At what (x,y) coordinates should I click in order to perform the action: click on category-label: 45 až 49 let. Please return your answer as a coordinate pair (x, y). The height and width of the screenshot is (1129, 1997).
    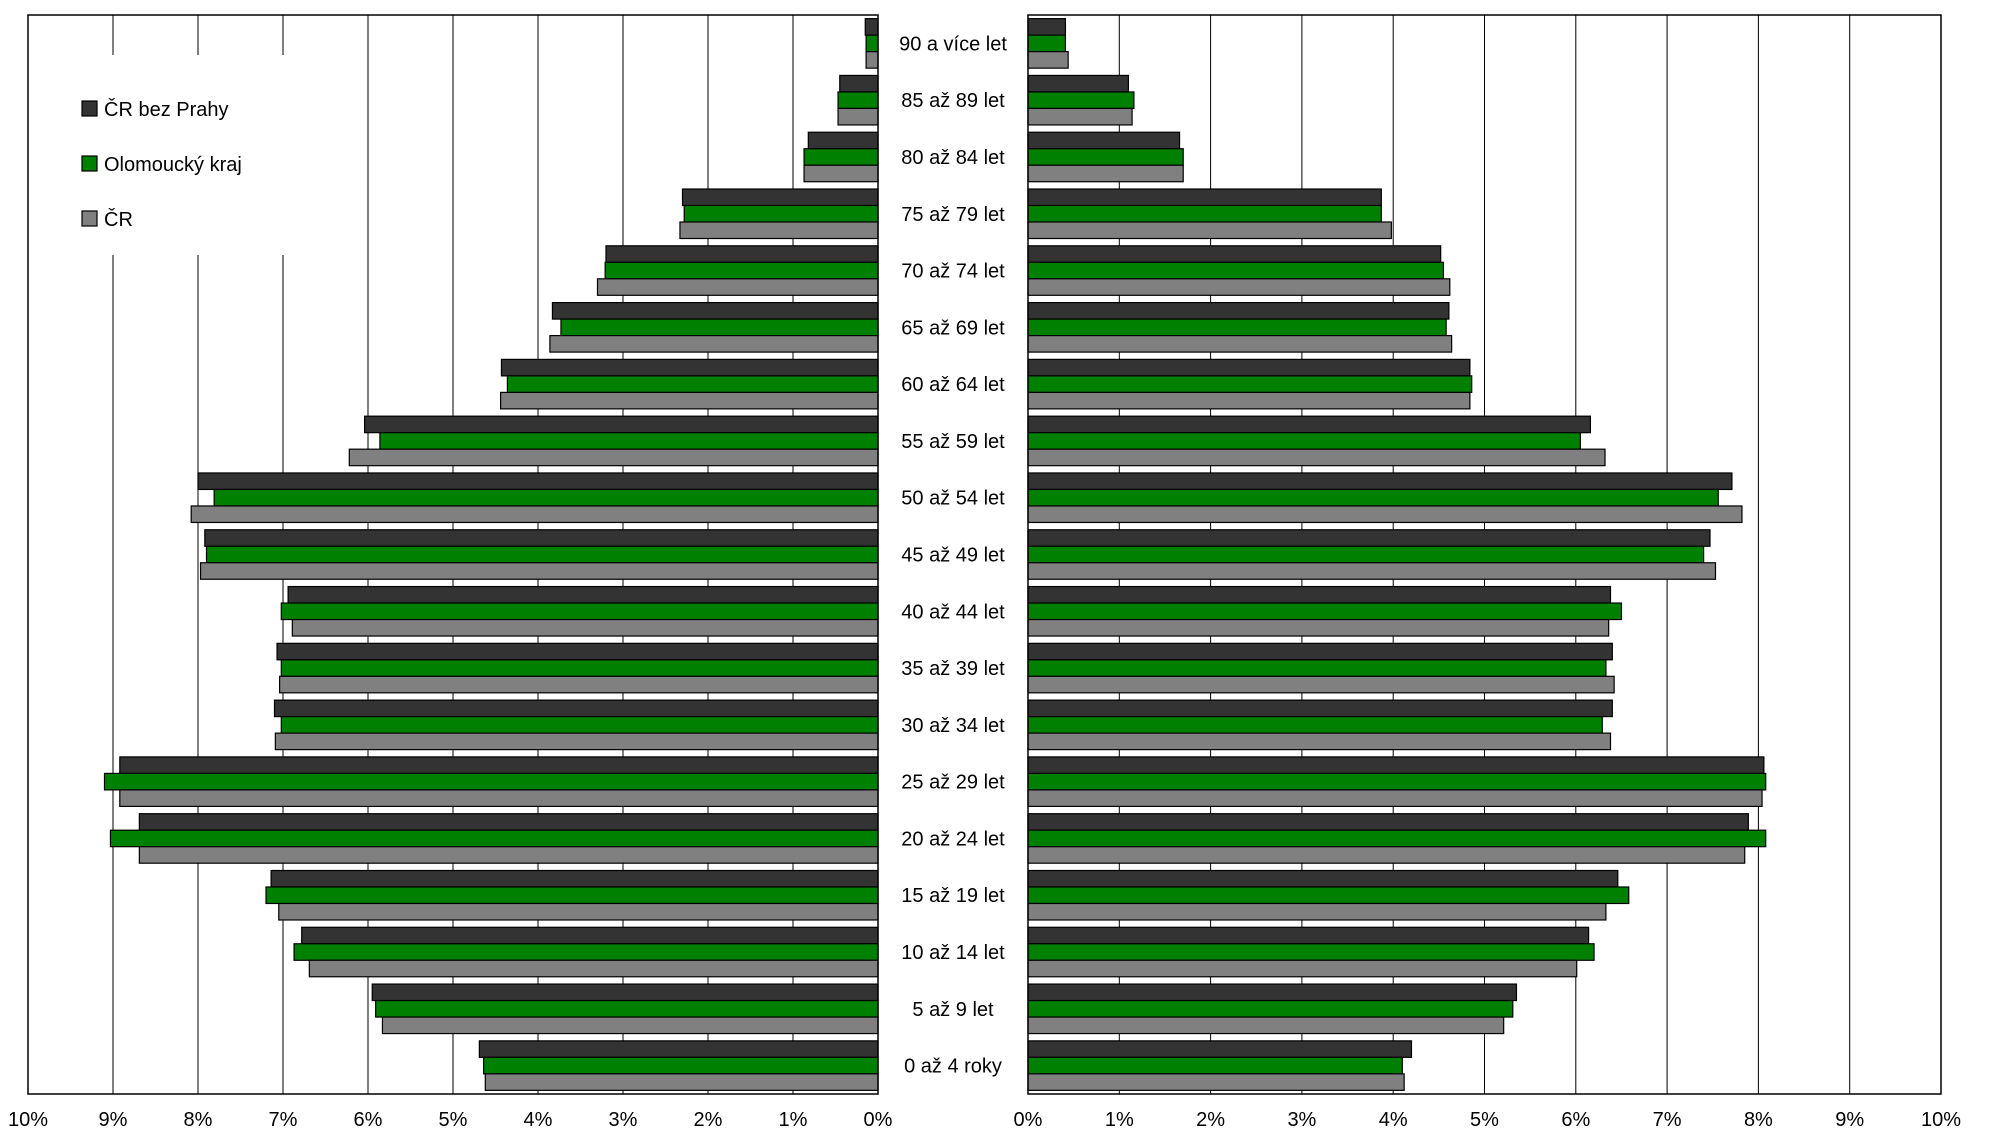
    Looking at the image, I should click on (953, 556).